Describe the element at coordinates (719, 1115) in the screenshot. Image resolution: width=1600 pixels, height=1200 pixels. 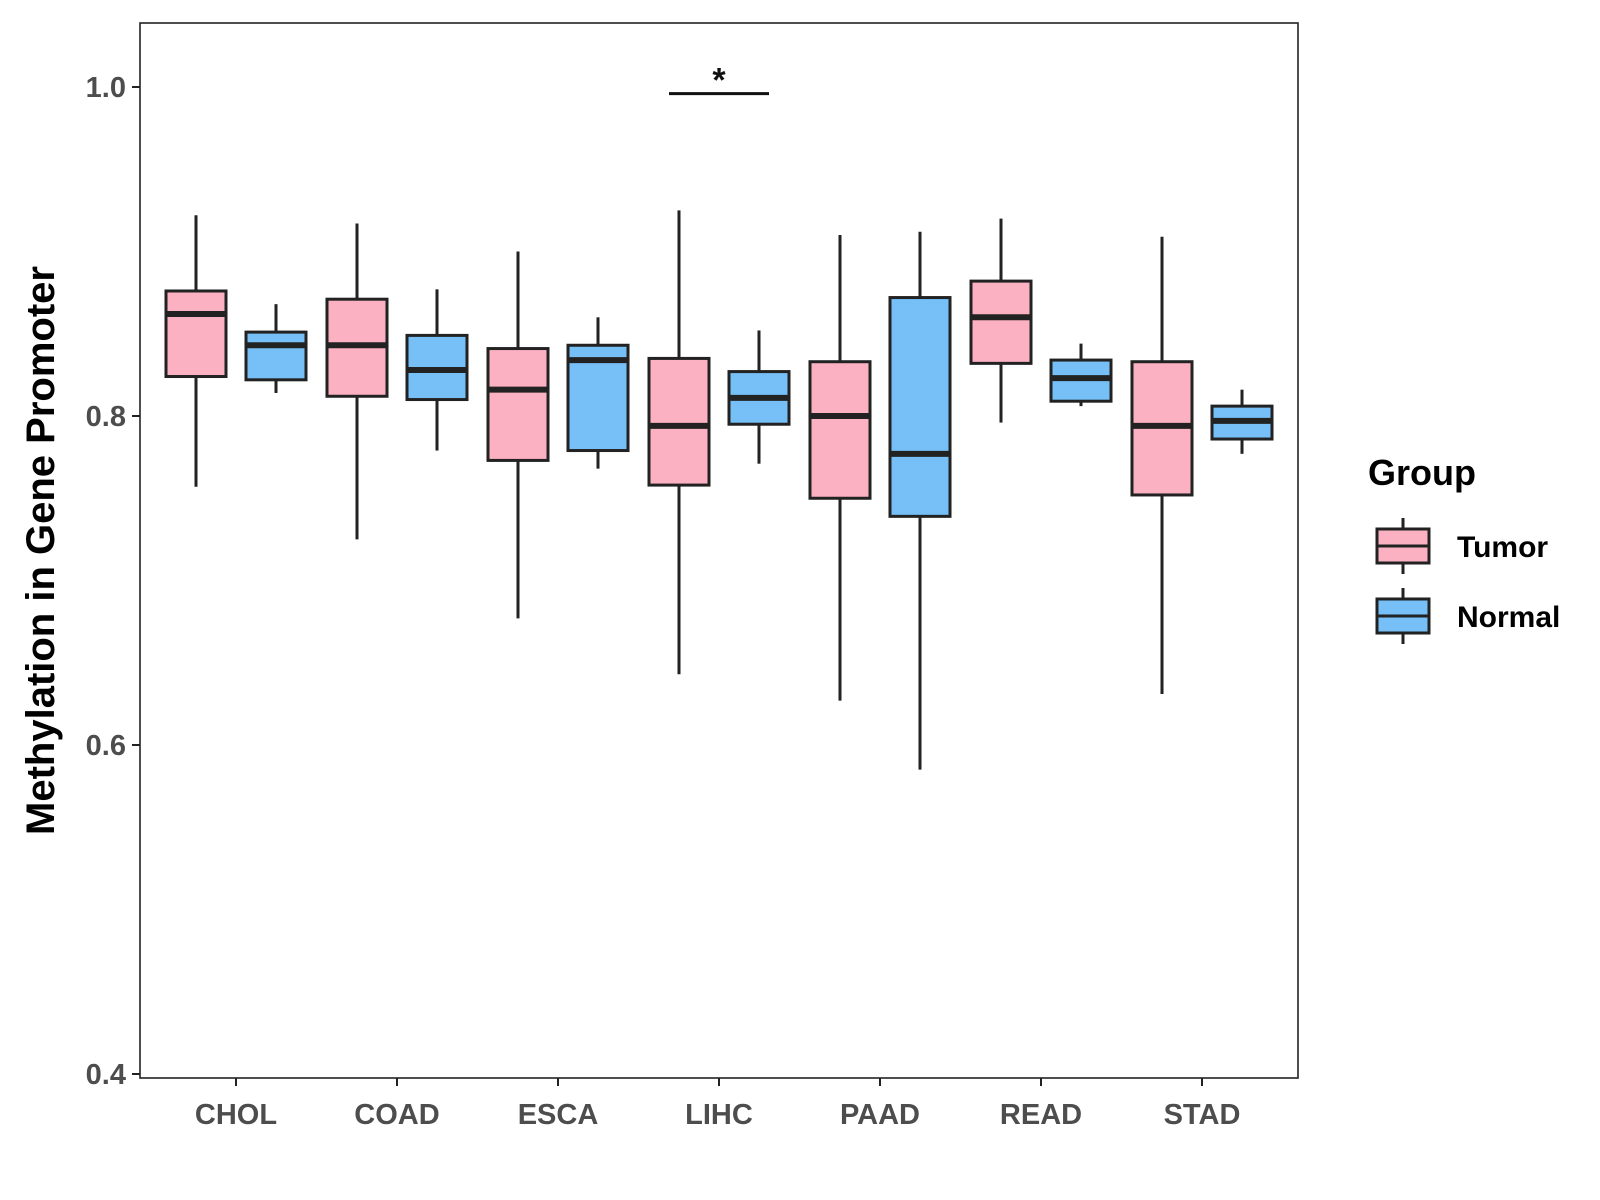
I see `x-tick-label-lihc: LIHC` at that location.